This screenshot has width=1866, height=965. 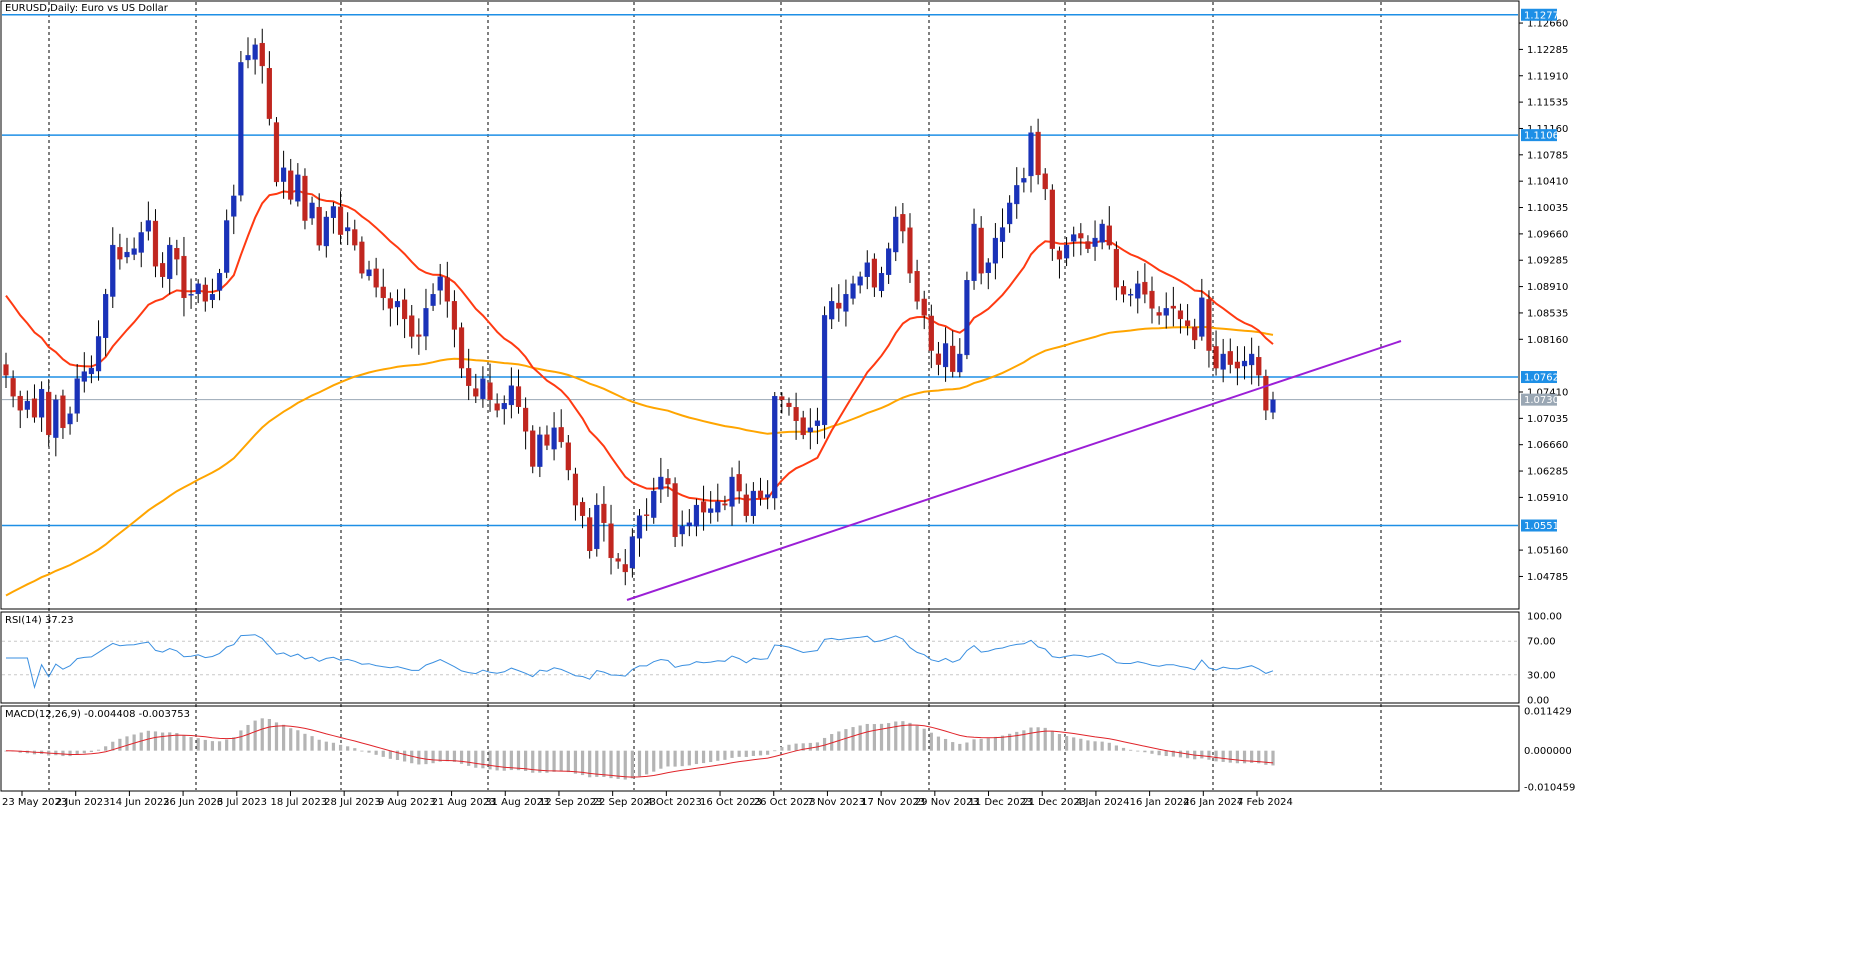 I want to click on price-tick-label: 1.04785, so click(x=1547, y=577).